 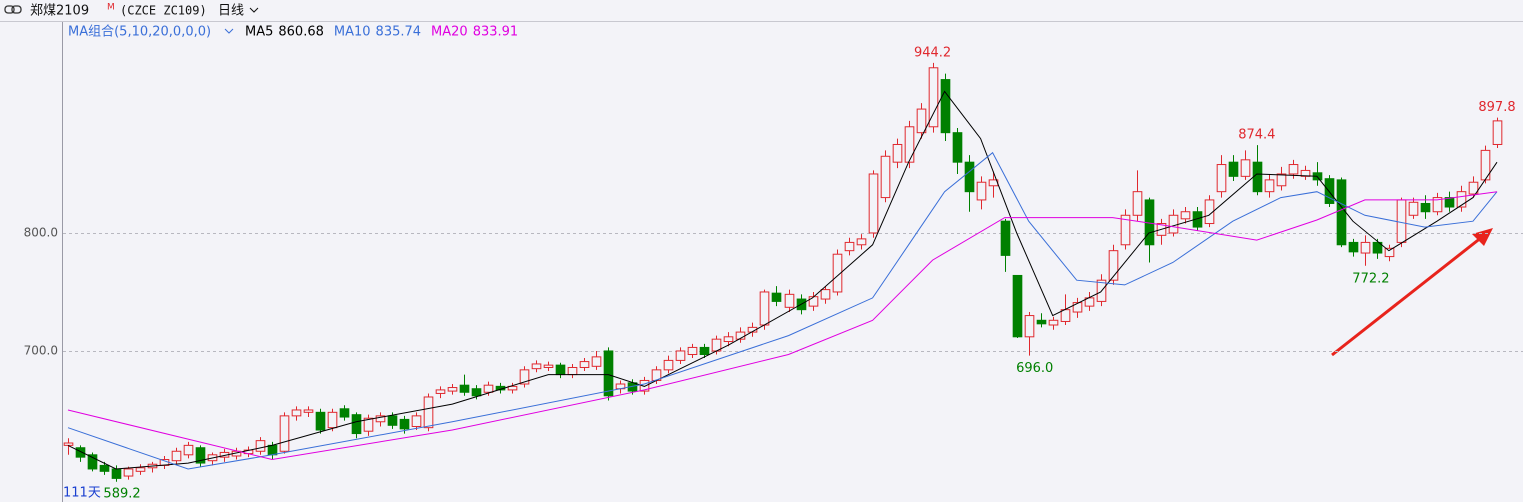 I want to click on legend-name: MA10, so click(x=352, y=32).